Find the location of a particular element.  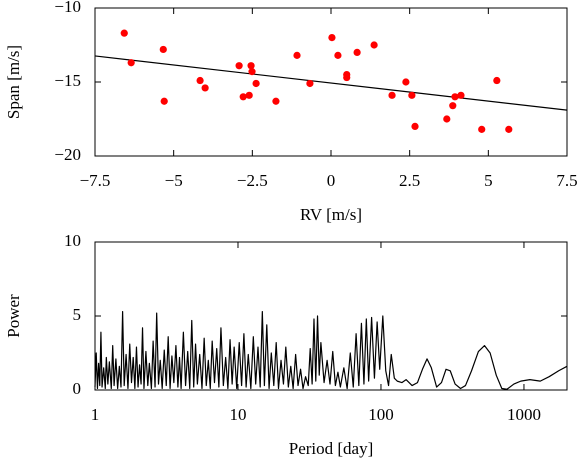

y-tick-label: 5 is located at coordinates (77, 314).